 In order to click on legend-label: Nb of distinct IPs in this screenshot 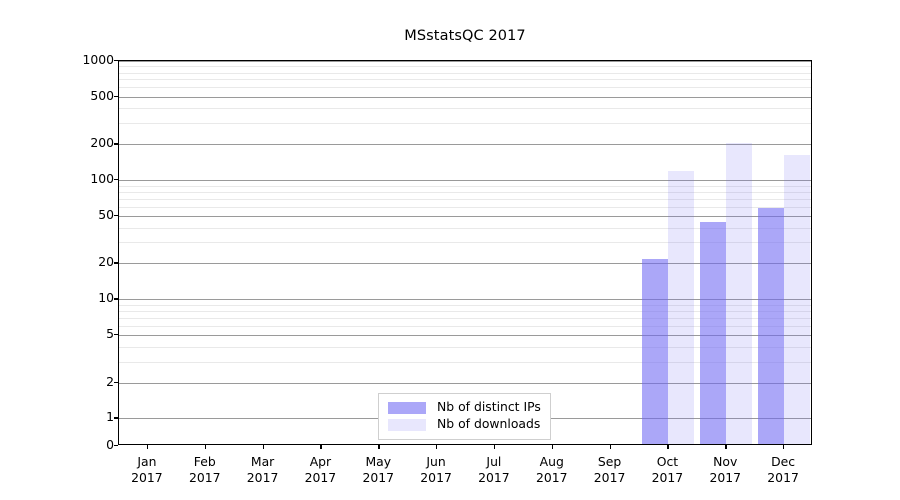, I will do `click(489, 407)`.